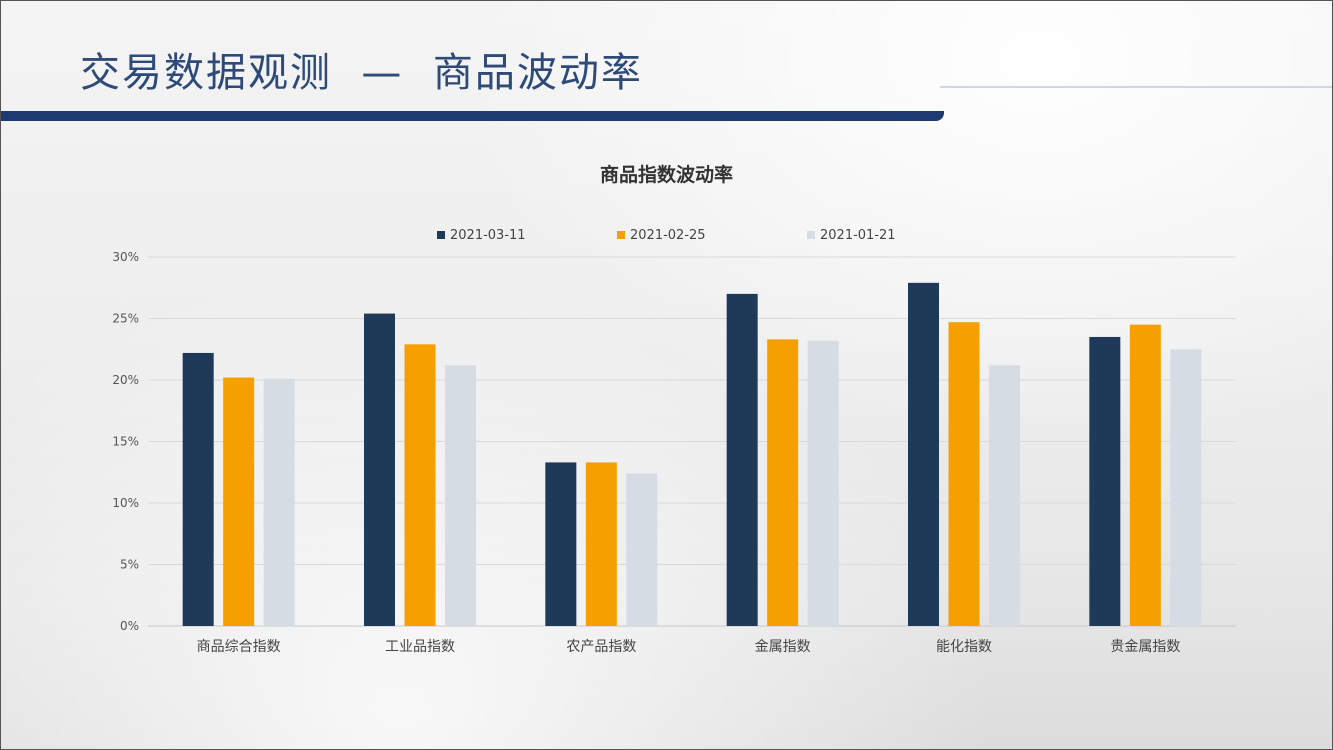 This screenshot has height=750, width=1333. What do you see at coordinates (527, 235) in the screenshot?
I see `legend-item-series-0: 2021-03-11` at bounding box center [527, 235].